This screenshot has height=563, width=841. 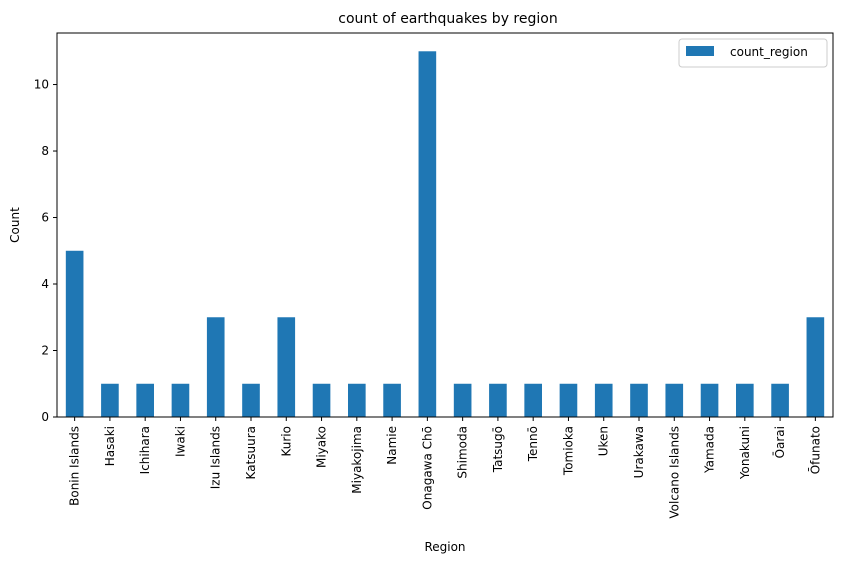 I want to click on x-tick-label: Tatsugō, so click(x=498, y=449).